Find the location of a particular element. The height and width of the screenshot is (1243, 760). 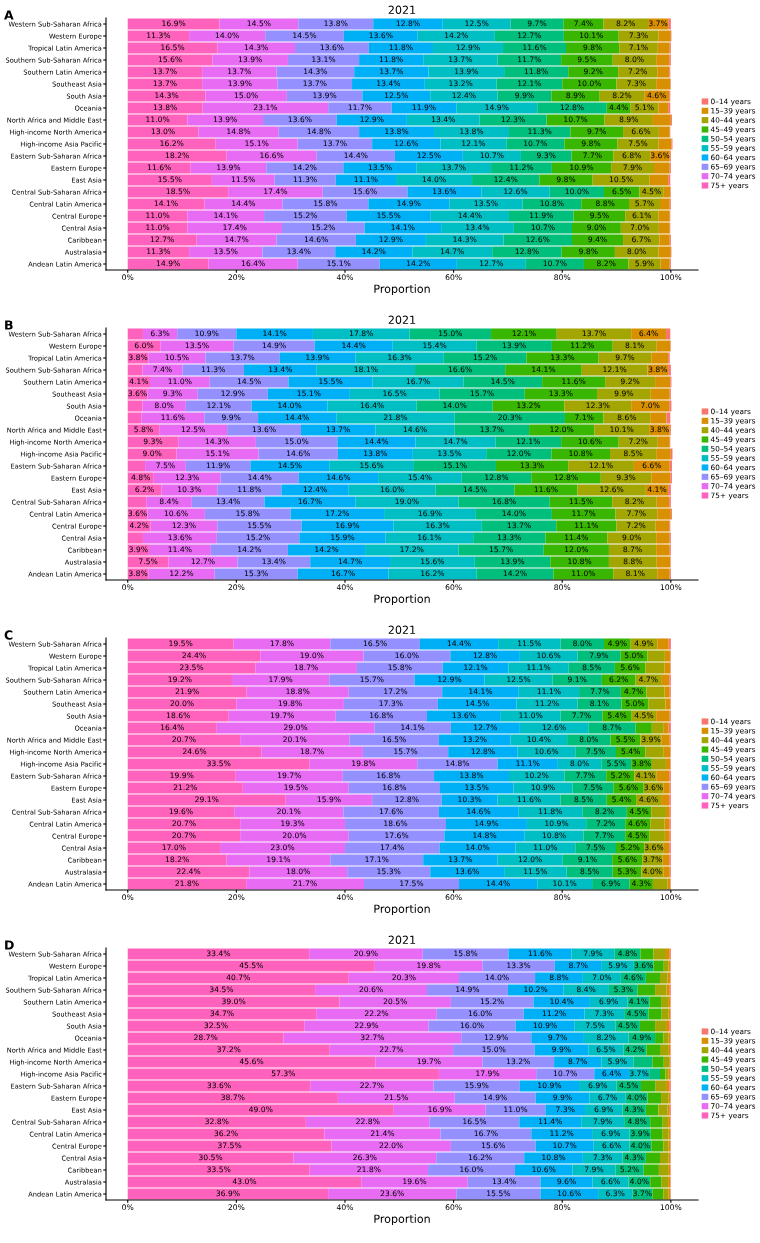

text: C is located at coordinates (8, 635).